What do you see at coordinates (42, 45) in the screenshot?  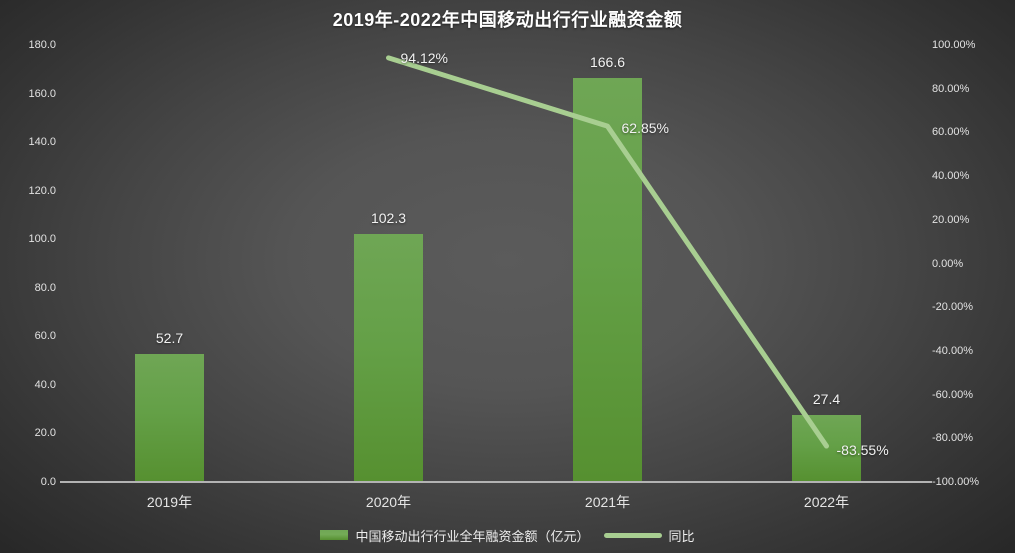 I see `y-axis-tick-left: 180.0` at bounding box center [42, 45].